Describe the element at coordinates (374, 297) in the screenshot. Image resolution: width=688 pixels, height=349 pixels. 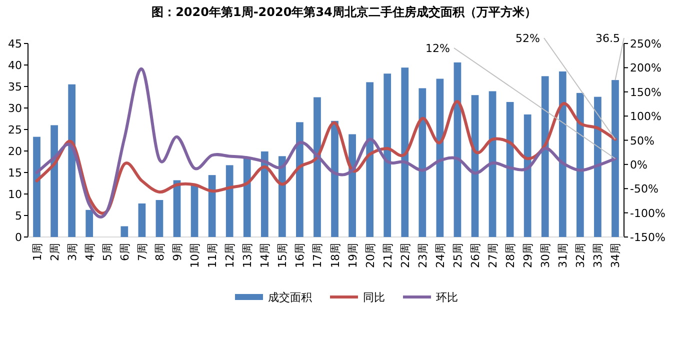
I see `legend-label: 同比` at that location.